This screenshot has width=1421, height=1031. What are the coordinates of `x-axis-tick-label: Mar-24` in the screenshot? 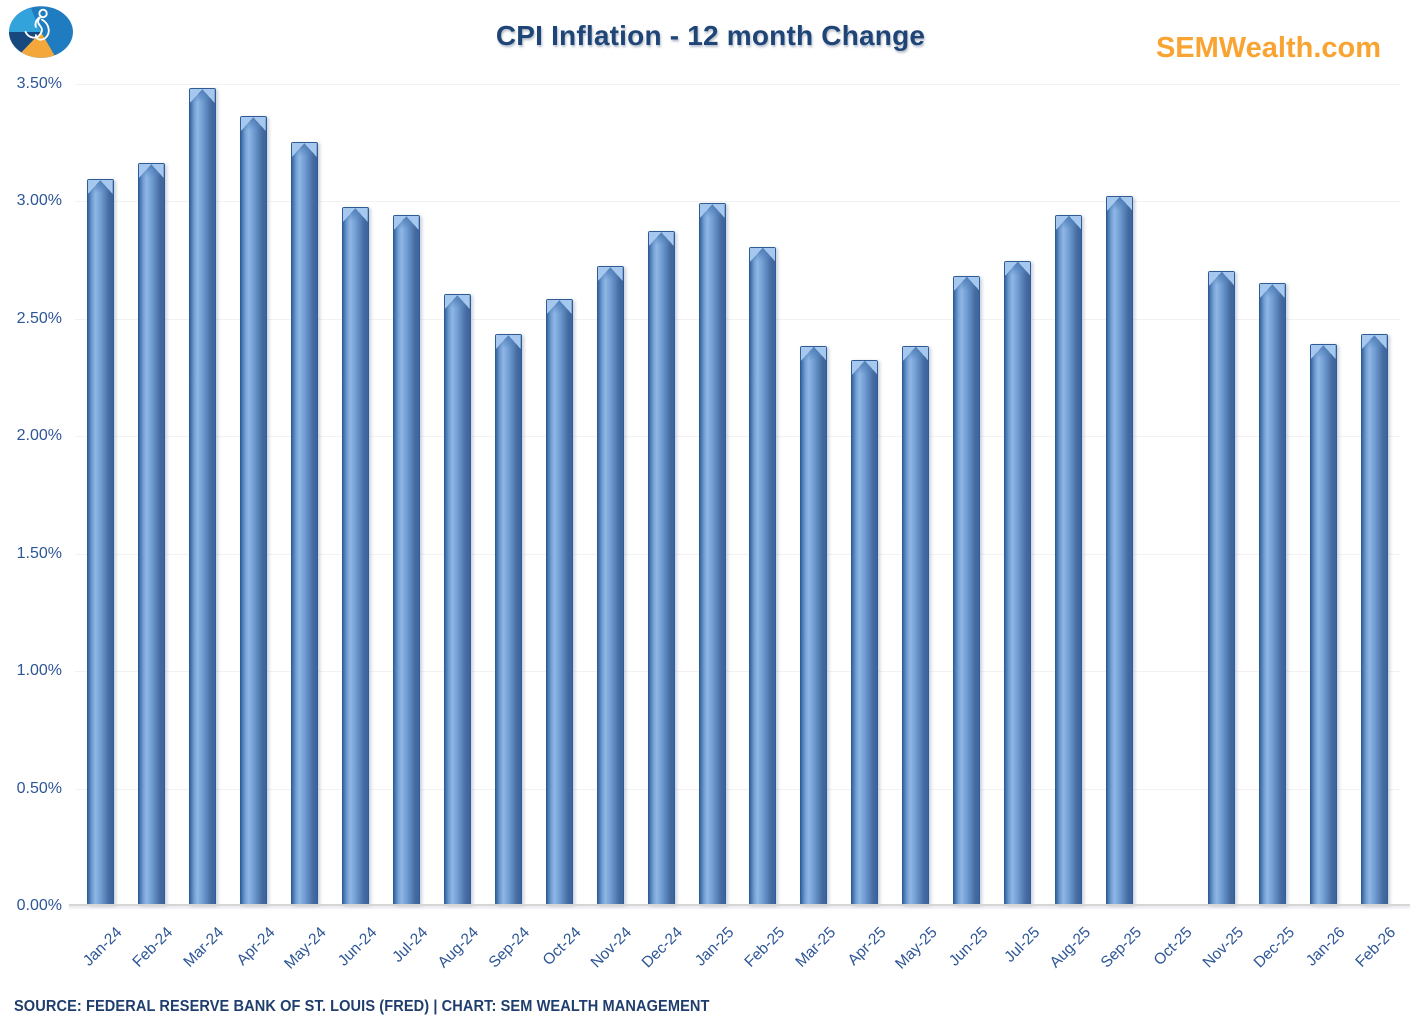 It's located at (204, 947).